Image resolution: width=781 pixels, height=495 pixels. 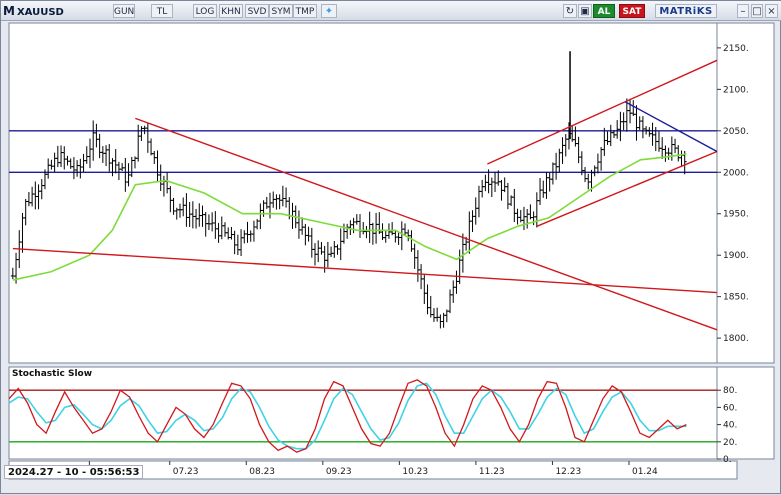 What do you see at coordinates (604, 11) in the screenshot?
I see `buy-button: AL` at bounding box center [604, 11].